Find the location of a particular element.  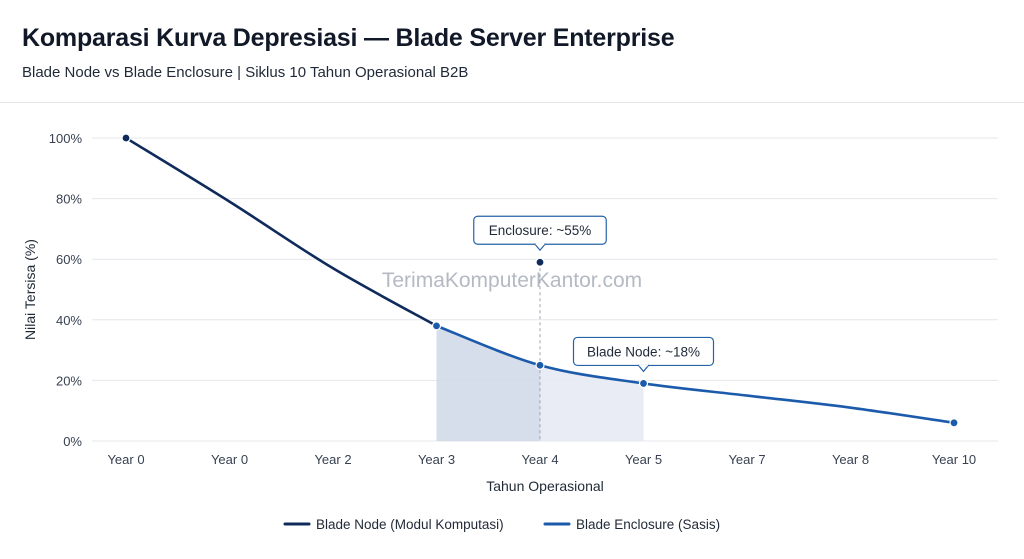

callout-text: Blade Node: ~18% is located at coordinates (643, 351).